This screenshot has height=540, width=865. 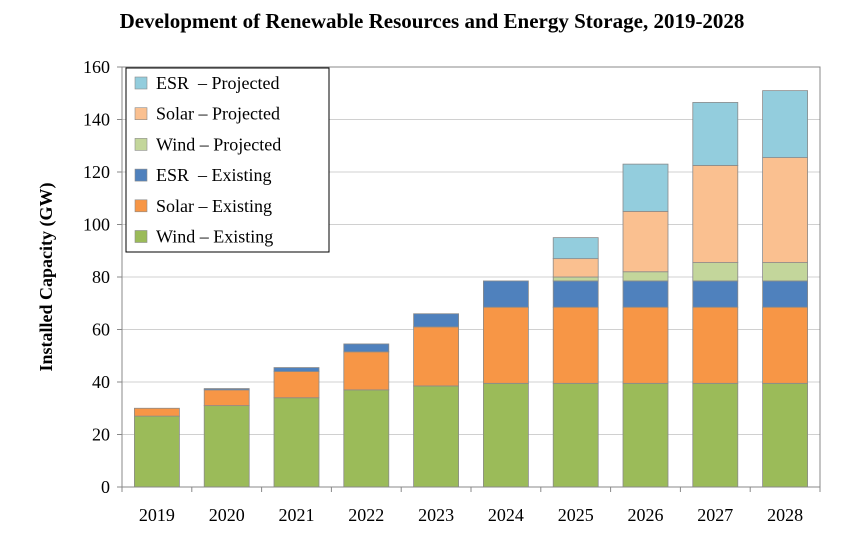 I want to click on x-tick-label: 2020, so click(x=227, y=515).